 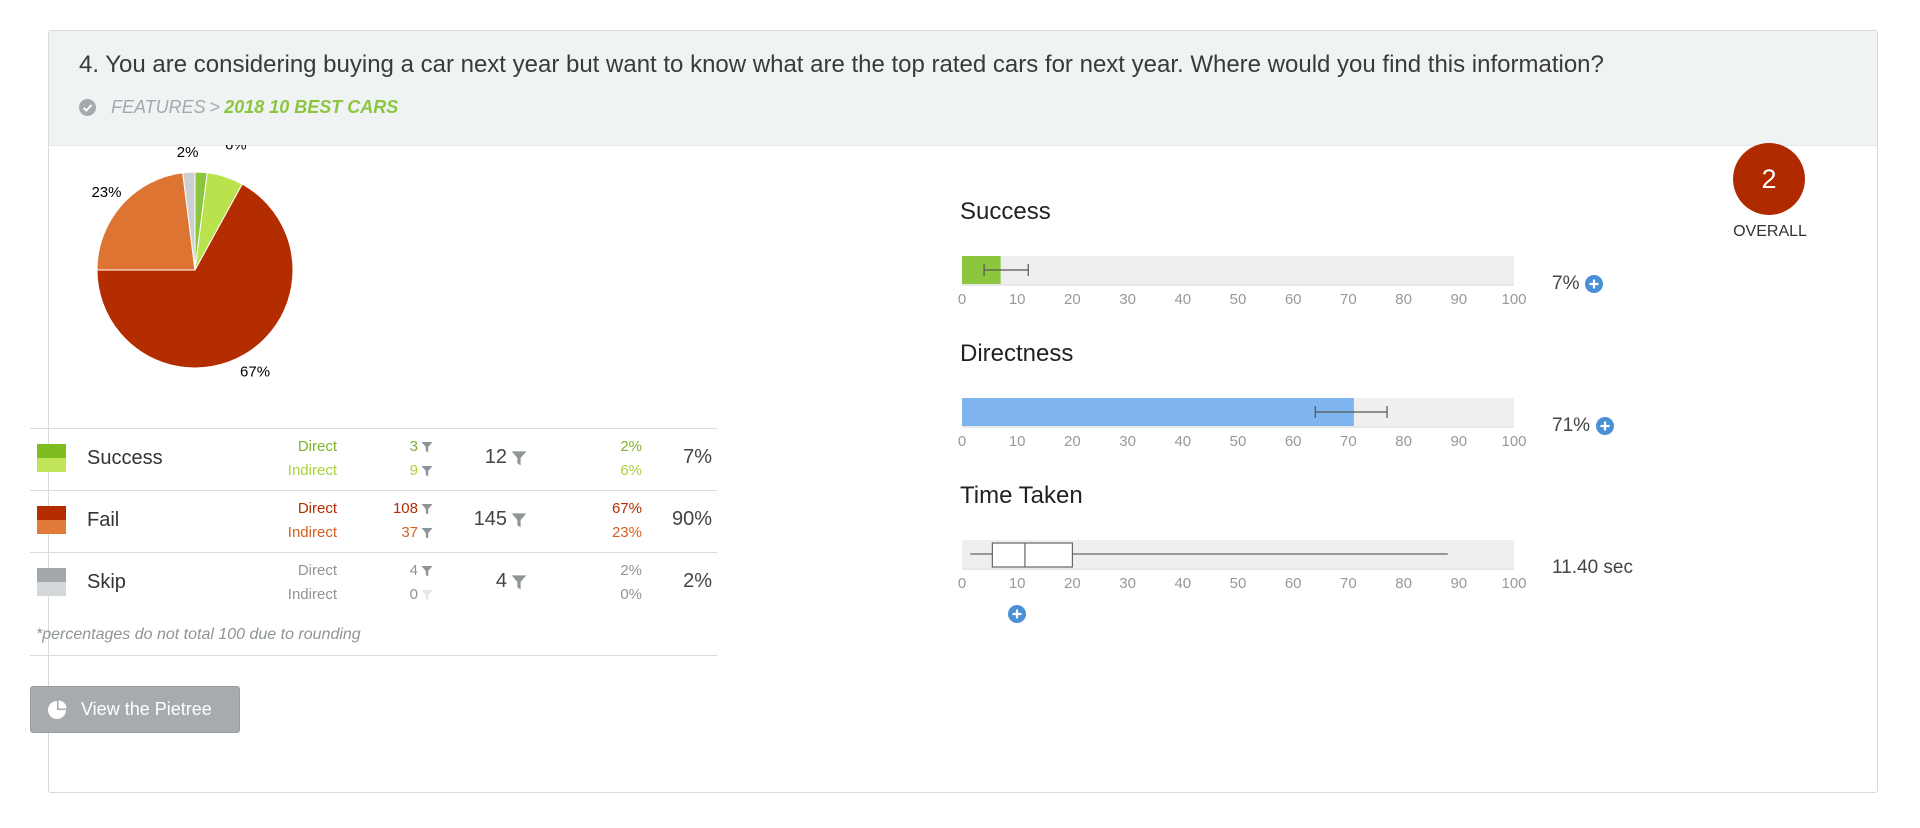 I want to click on category-label: Skip, so click(x=106, y=582).